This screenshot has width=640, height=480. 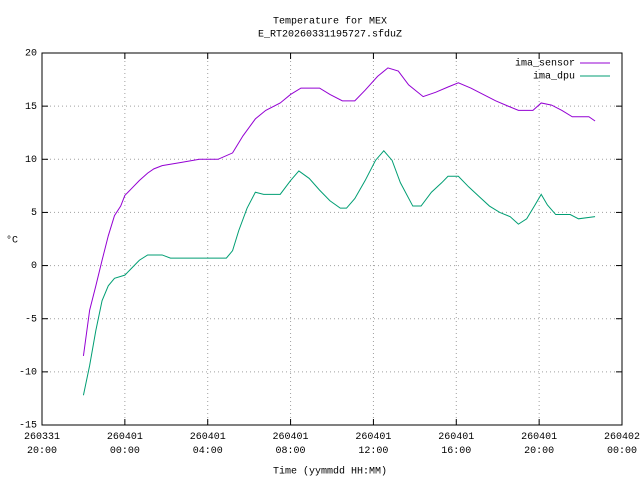 What do you see at coordinates (31, 107) in the screenshot?
I see `y-tick-label: 15` at bounding box center [31, 107].